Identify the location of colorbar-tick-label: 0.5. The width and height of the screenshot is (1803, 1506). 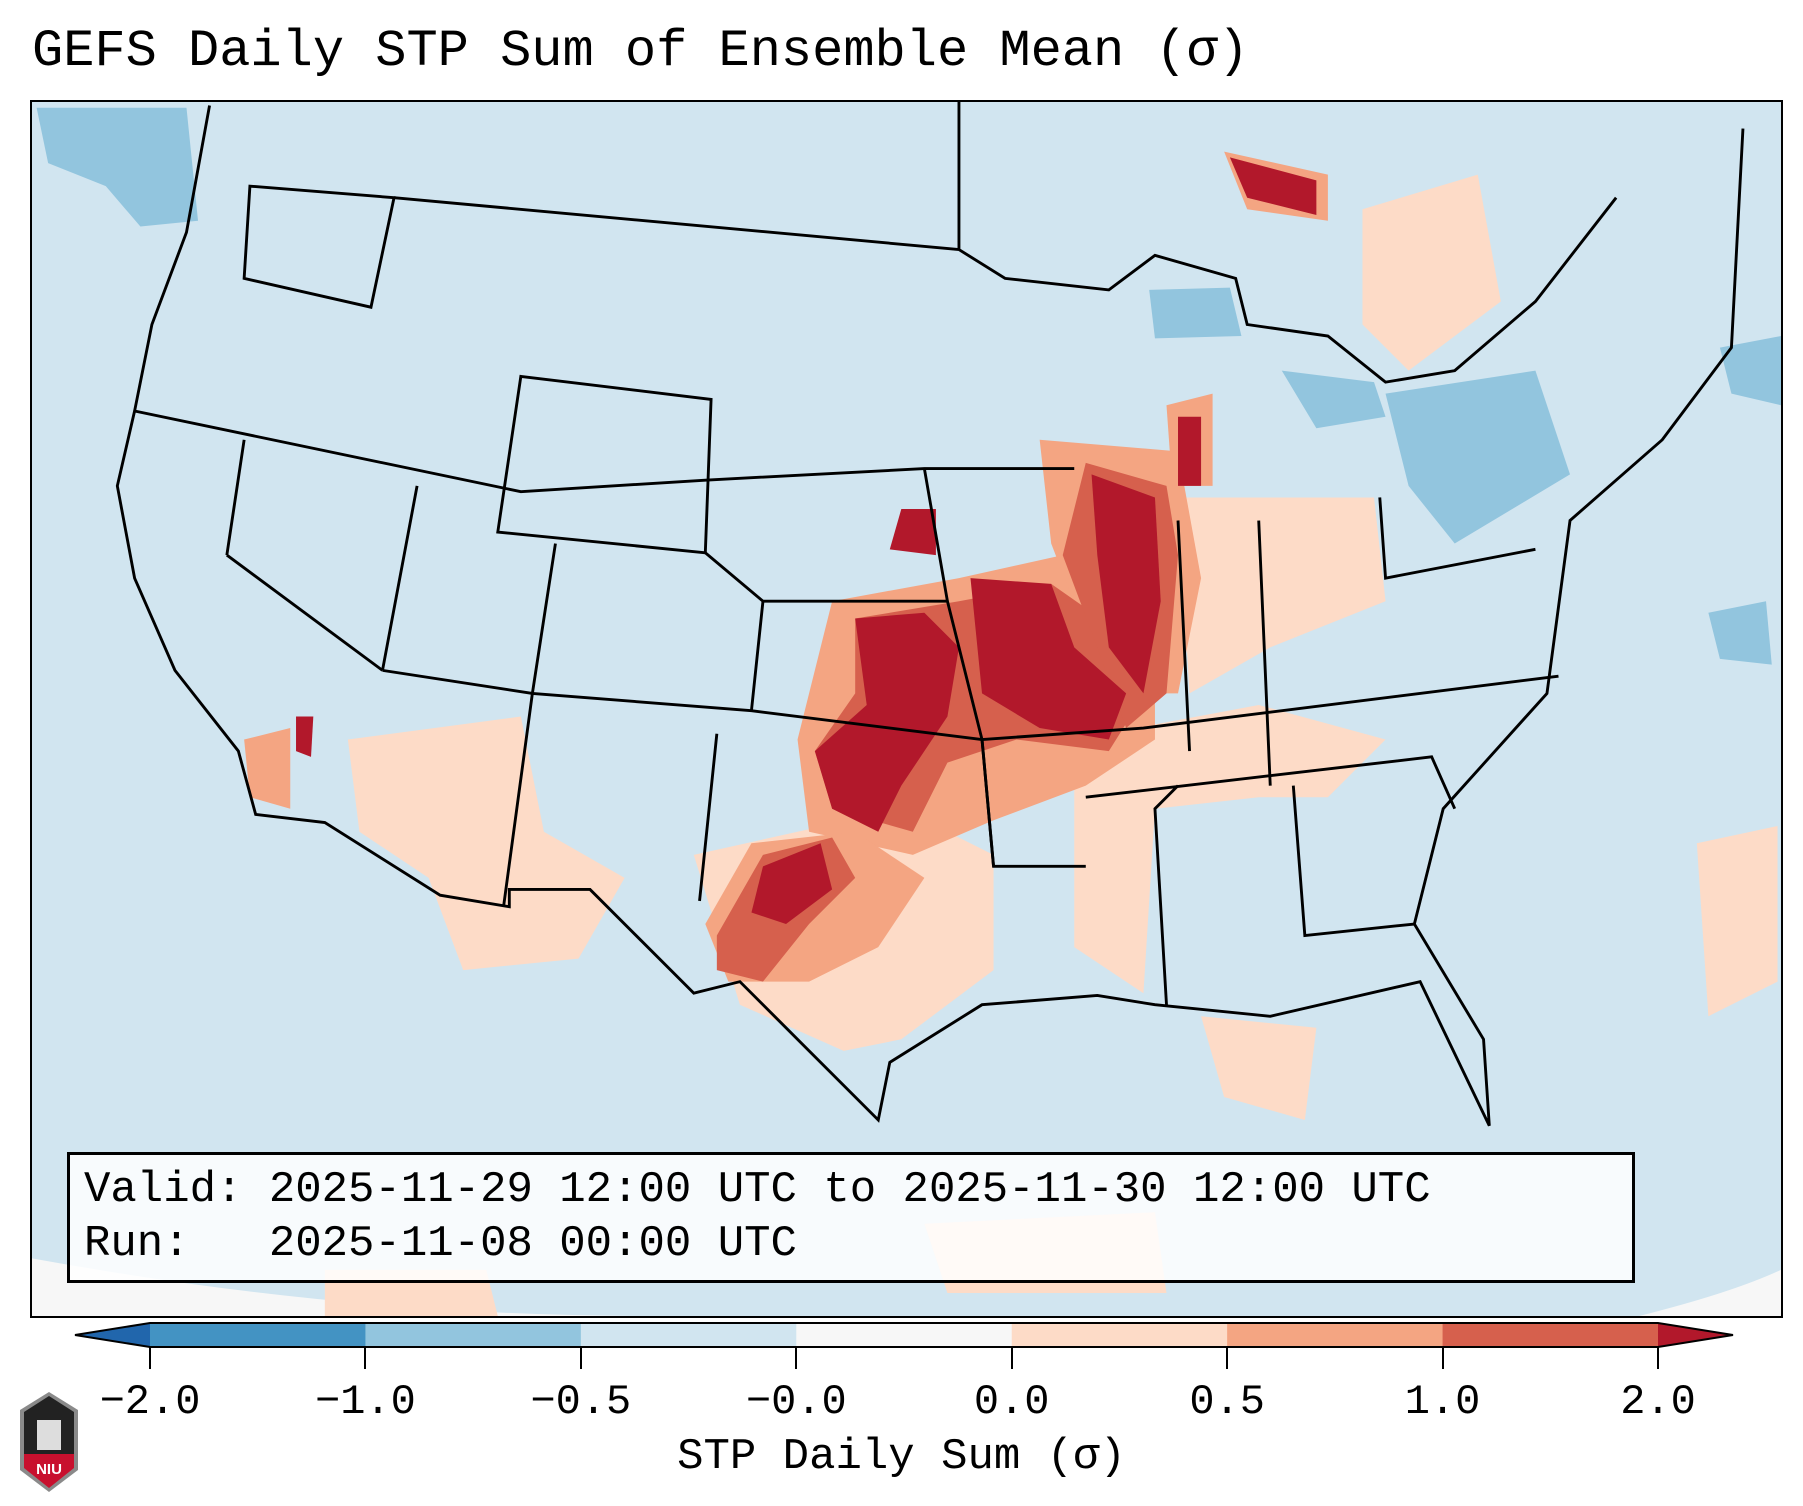
(1227, 1402).